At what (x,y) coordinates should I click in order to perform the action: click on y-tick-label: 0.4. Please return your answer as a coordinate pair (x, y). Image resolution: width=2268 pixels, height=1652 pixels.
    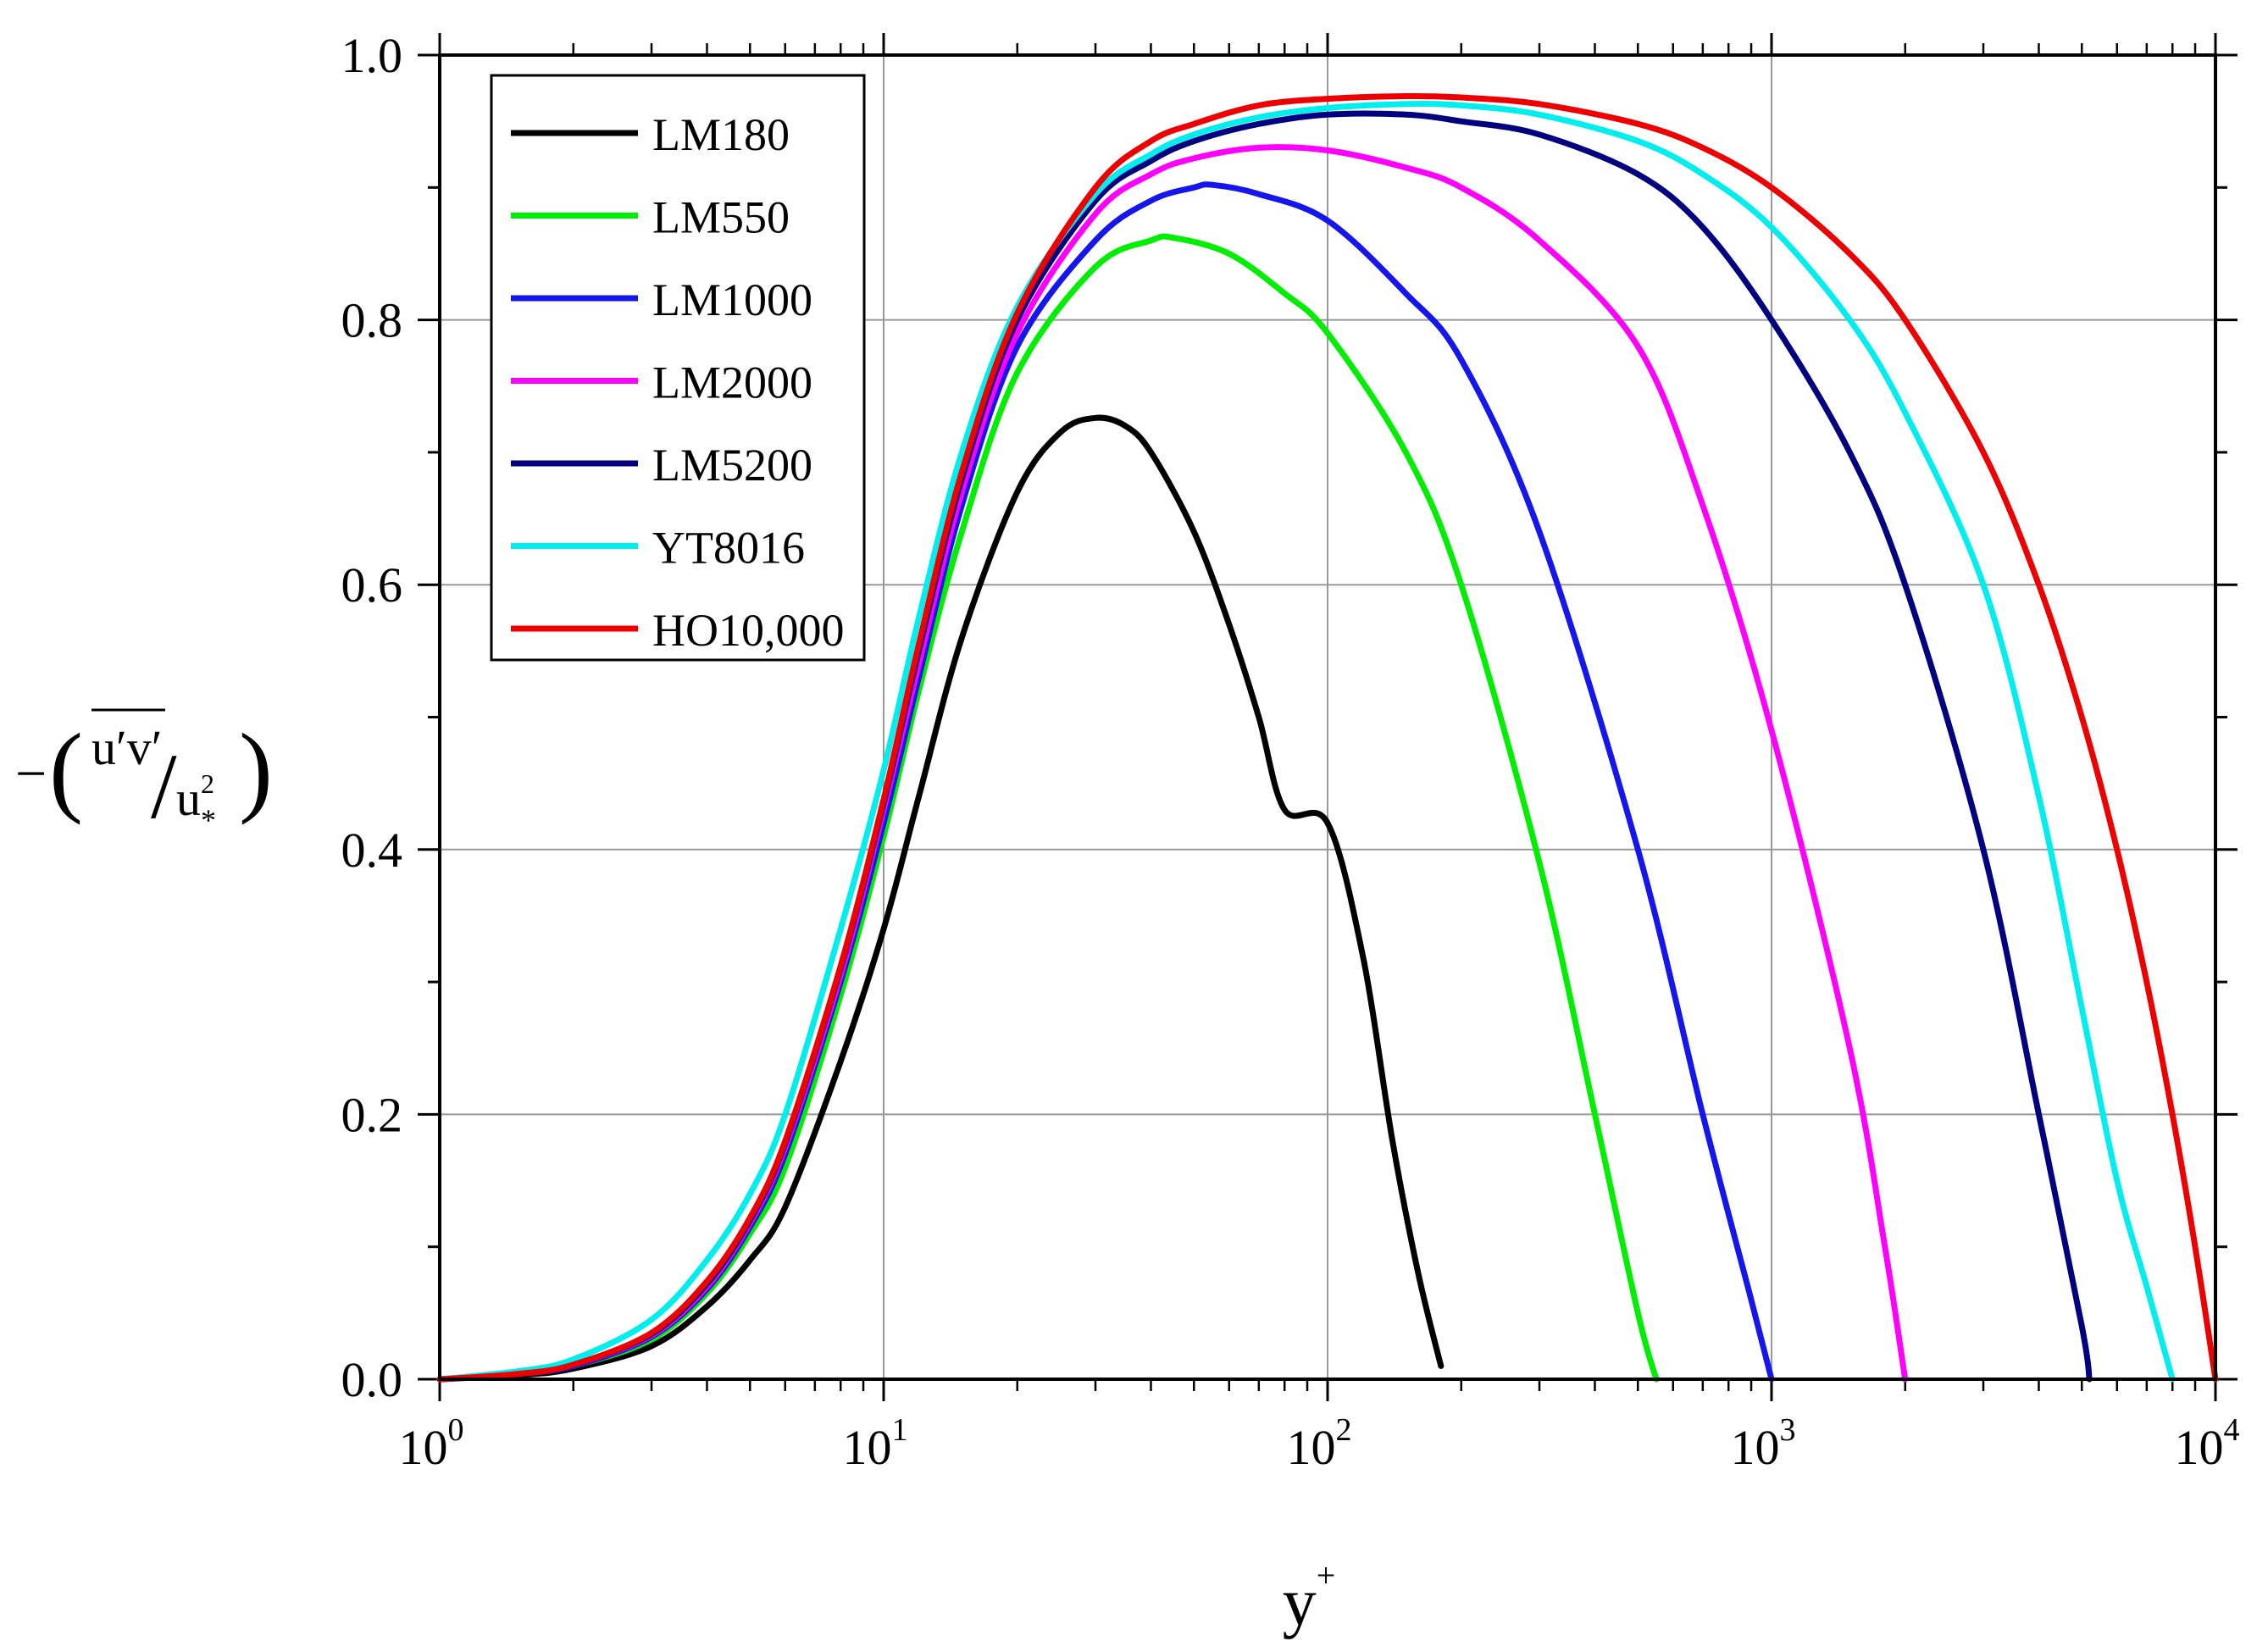
    Looking at the image, I should click on (372, 850).